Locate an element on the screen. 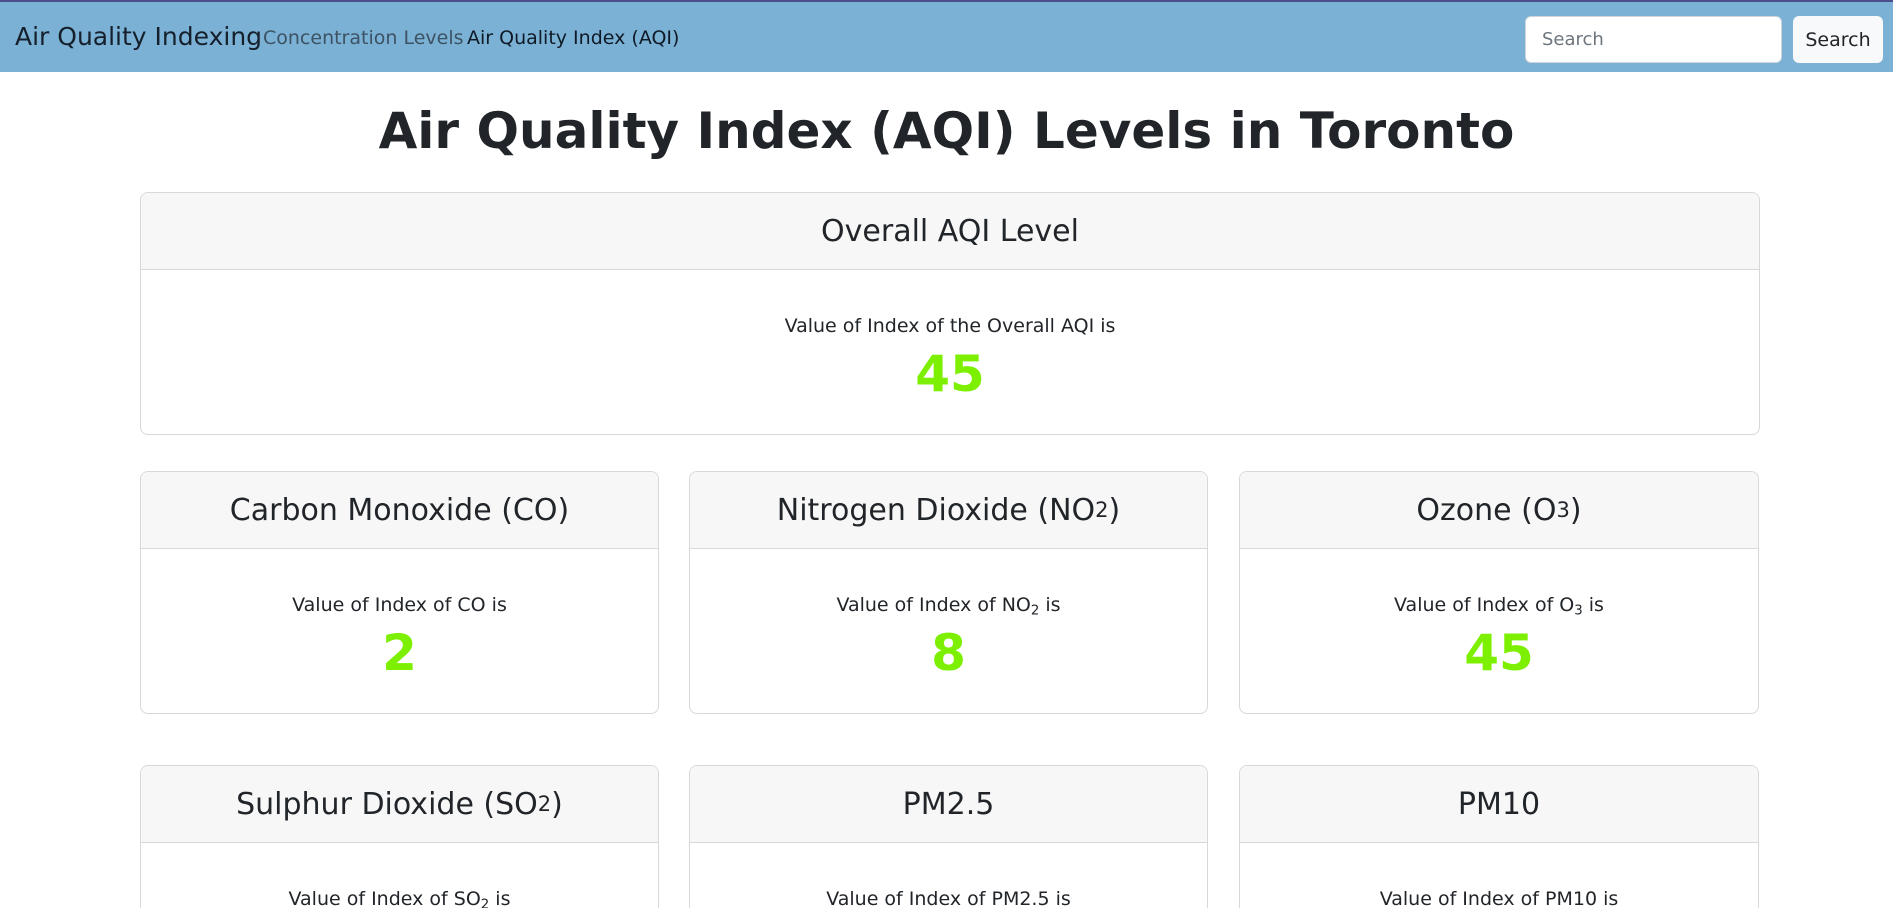  card-label: Value of Index of PM2.5 is is located at coordinates (948, 898).